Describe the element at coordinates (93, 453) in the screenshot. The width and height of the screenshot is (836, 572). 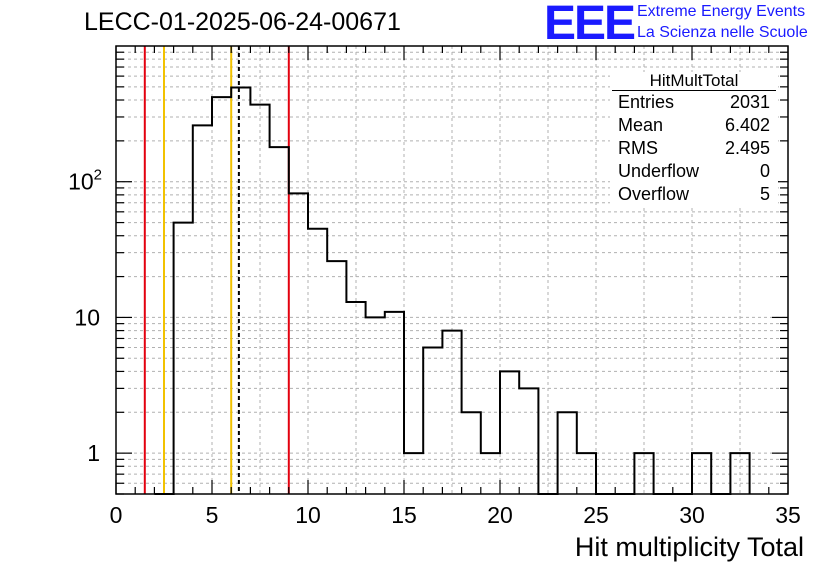
I see `y-tick-label: 1` at that location.